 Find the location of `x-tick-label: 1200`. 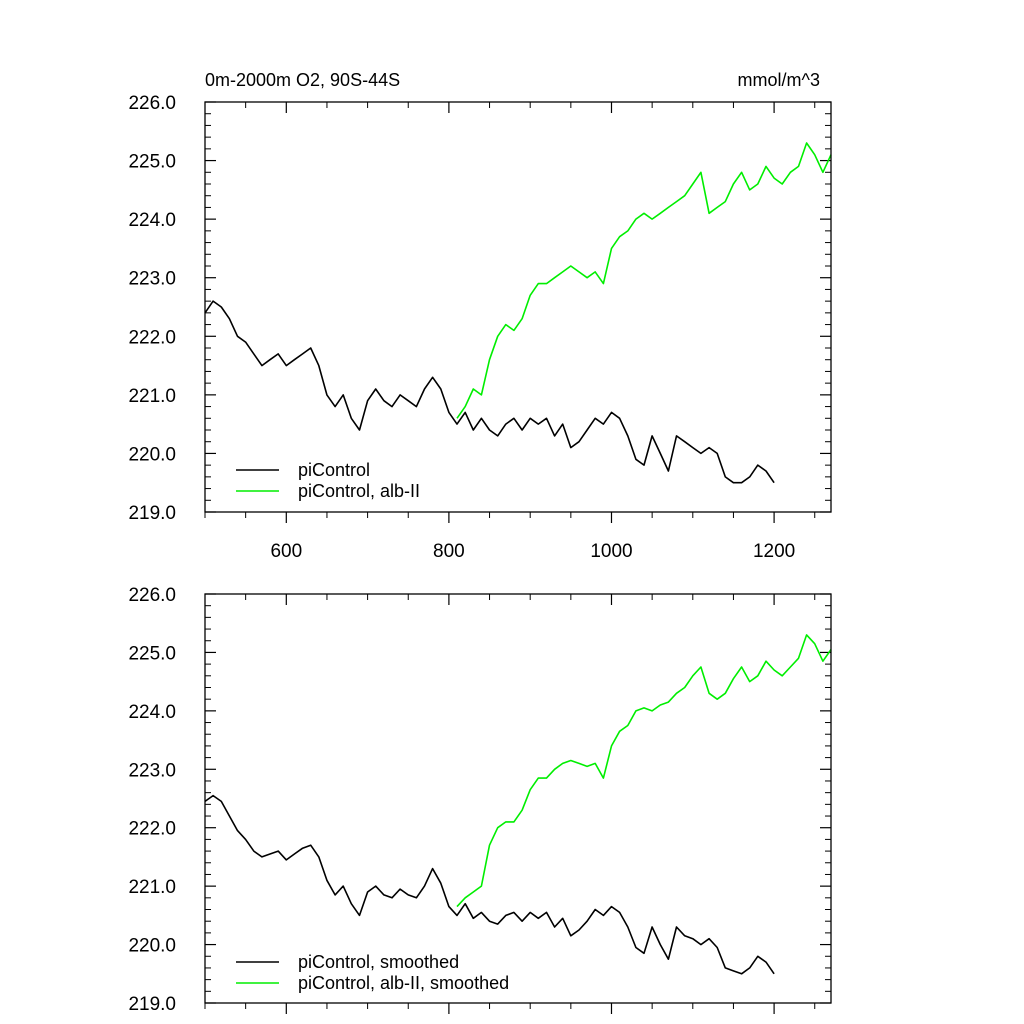

x-tick-label: 1200 is located at coordinates (774, 551).